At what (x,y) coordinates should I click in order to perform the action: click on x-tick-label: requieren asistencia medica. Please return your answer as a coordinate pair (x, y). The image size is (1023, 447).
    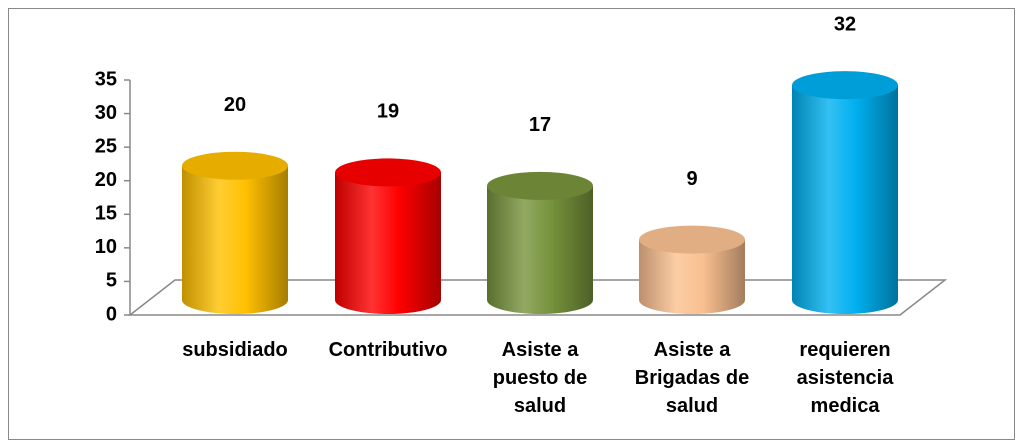
    Looking at the image, I should click on (845, 378).